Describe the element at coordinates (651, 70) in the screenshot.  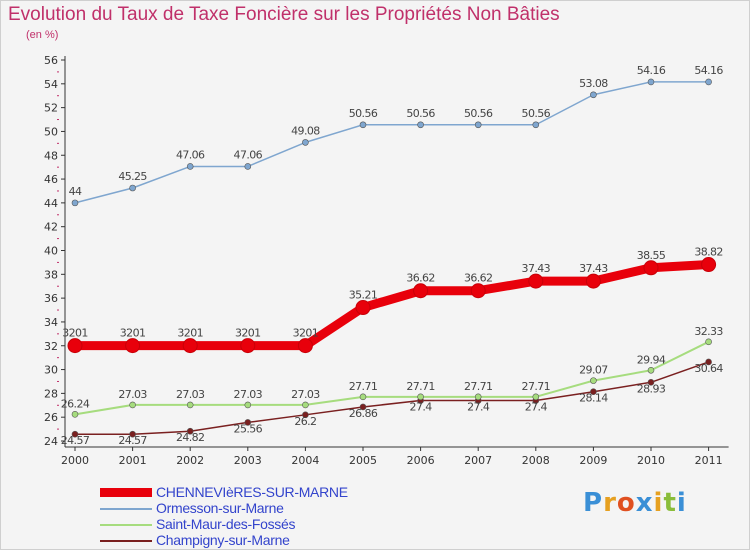
I see `data-label: 54.16` at that location.